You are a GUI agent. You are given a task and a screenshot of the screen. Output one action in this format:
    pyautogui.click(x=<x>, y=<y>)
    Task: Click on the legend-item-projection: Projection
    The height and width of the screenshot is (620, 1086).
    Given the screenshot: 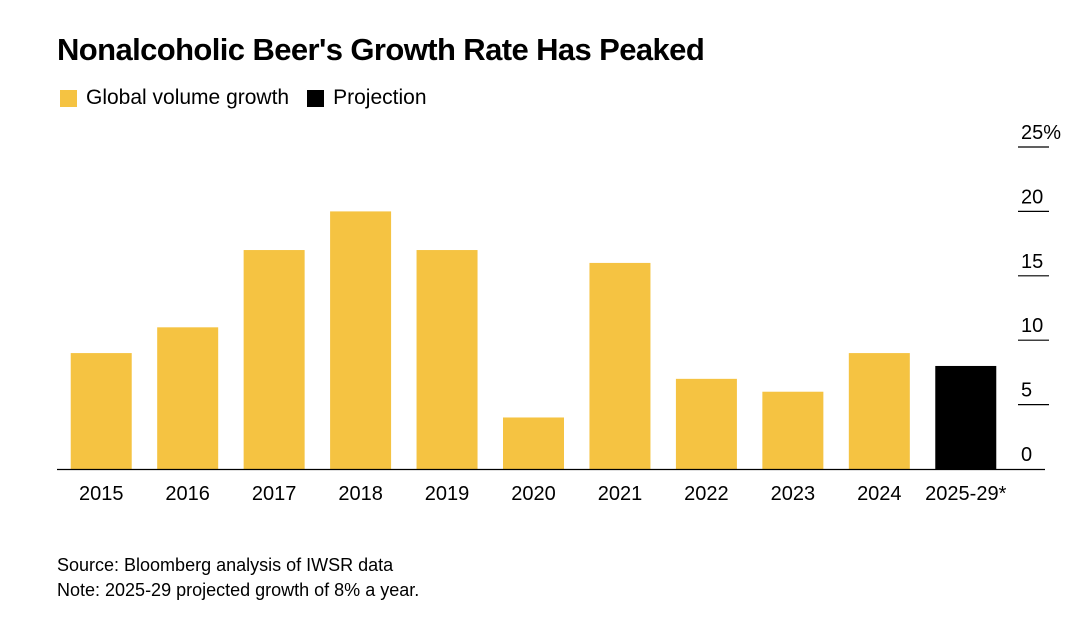 What is the action you would take?
    pyautogui.click(x=367, y=98)
    